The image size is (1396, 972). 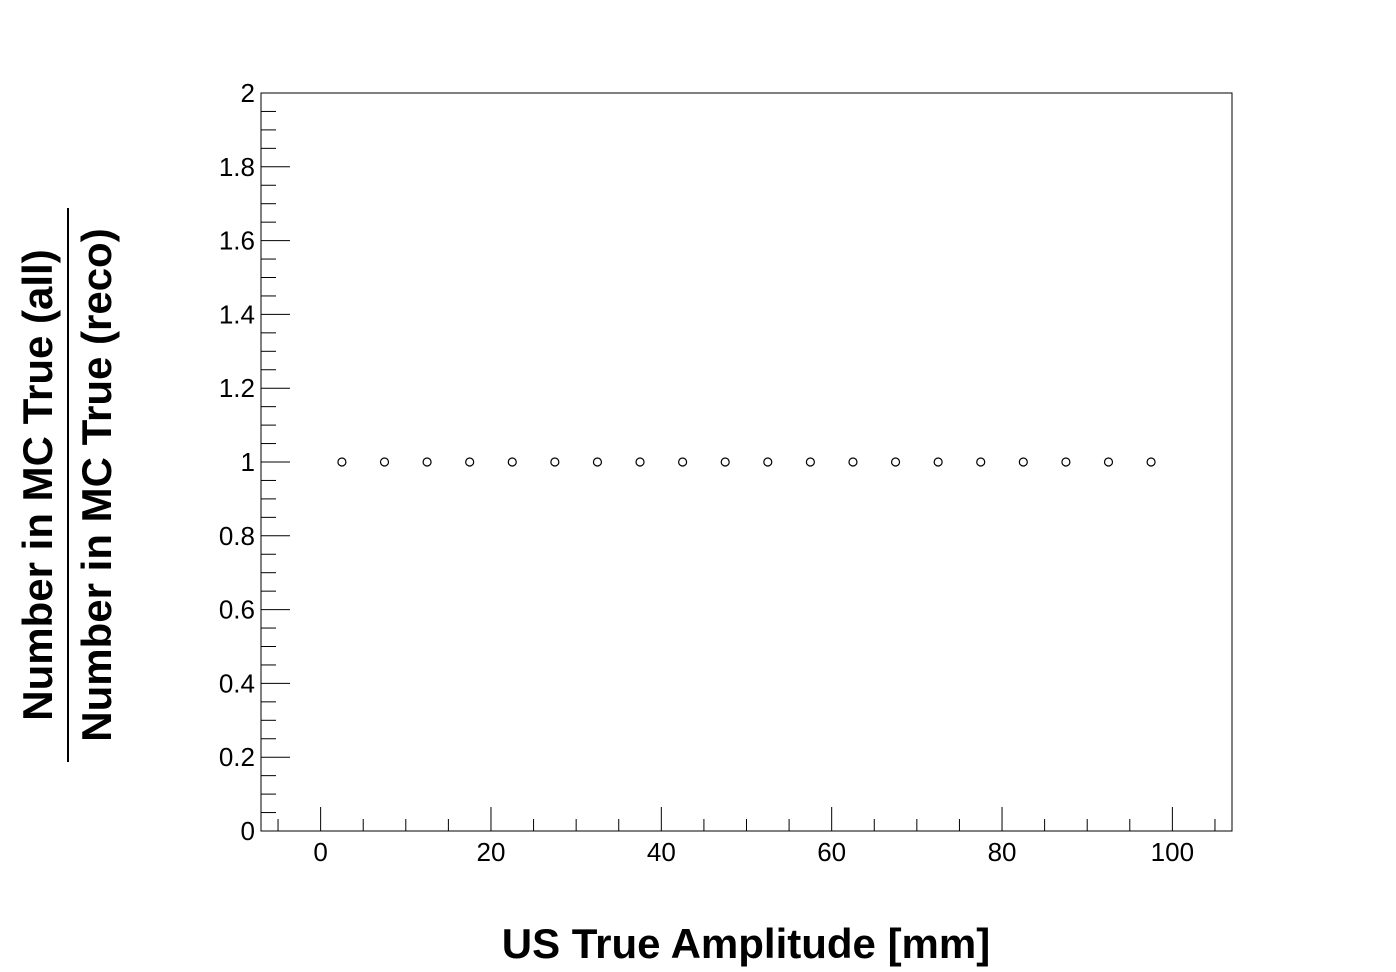 What do you see at coordinates (248, 462) in the screenshot?
I see `y-tick-label: 1` at bounding box center [248, 462].